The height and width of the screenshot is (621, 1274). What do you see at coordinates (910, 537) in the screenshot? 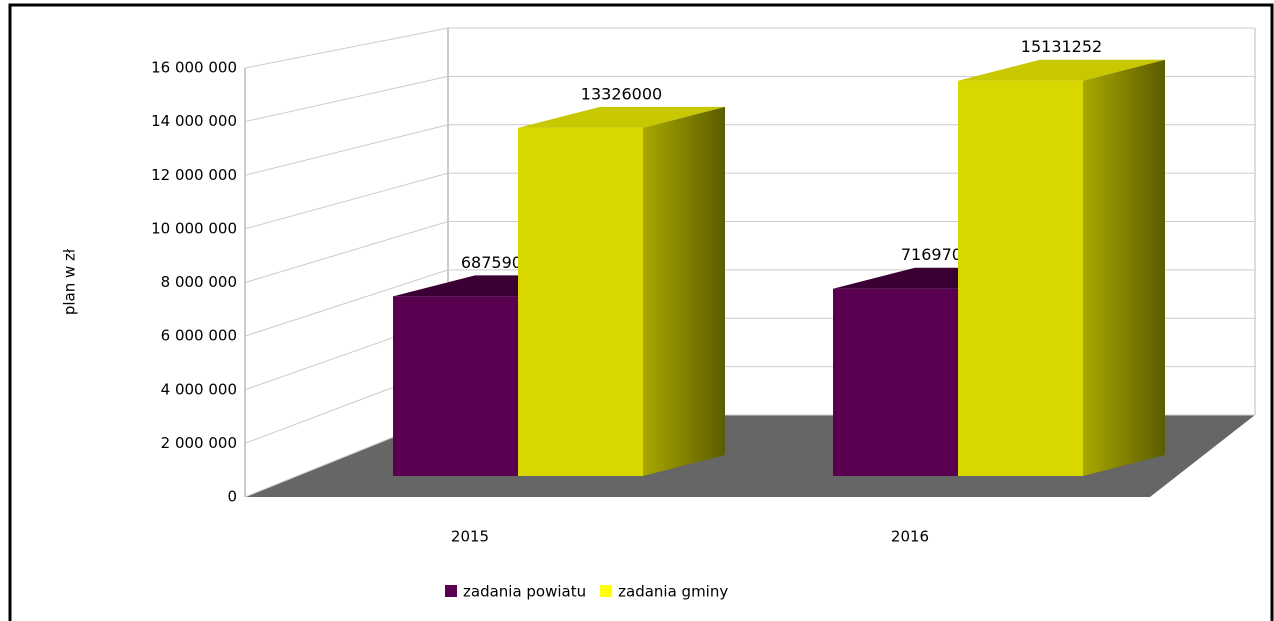
I see `x-tick-label: 2016` at bounding box center [910, 537].